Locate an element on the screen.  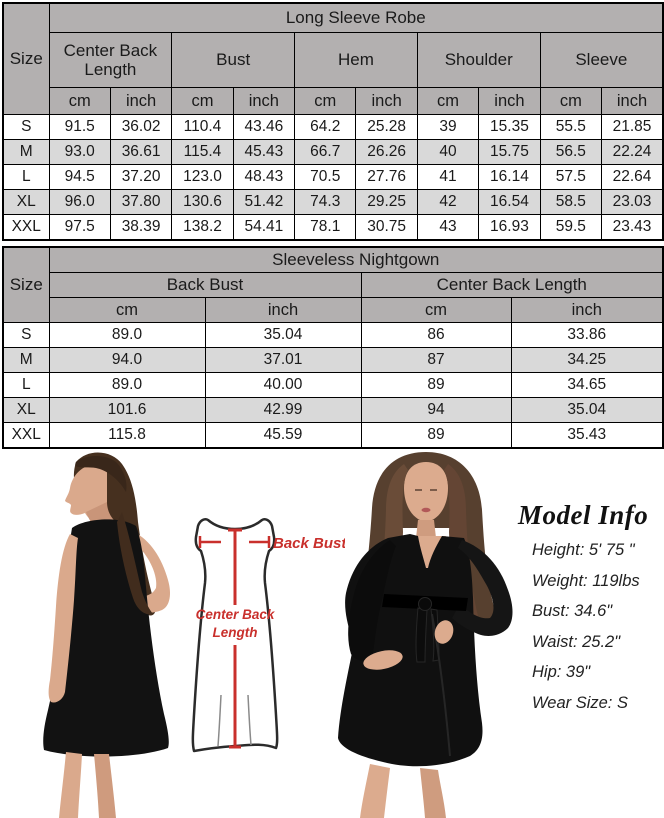
value-cell: 97.5 is located at coordinates (79, 227).